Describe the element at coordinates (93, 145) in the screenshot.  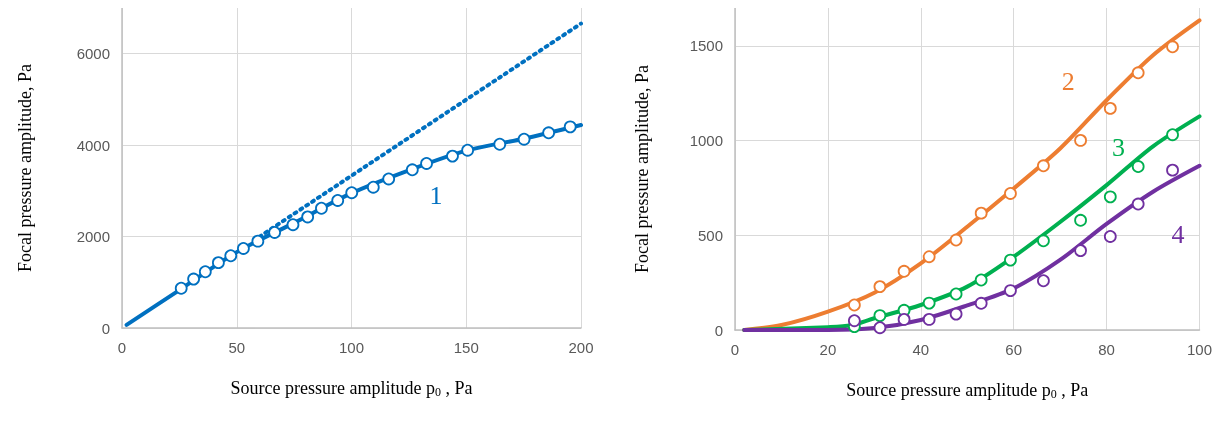
I see `y-tick-label: 4000` at that location.